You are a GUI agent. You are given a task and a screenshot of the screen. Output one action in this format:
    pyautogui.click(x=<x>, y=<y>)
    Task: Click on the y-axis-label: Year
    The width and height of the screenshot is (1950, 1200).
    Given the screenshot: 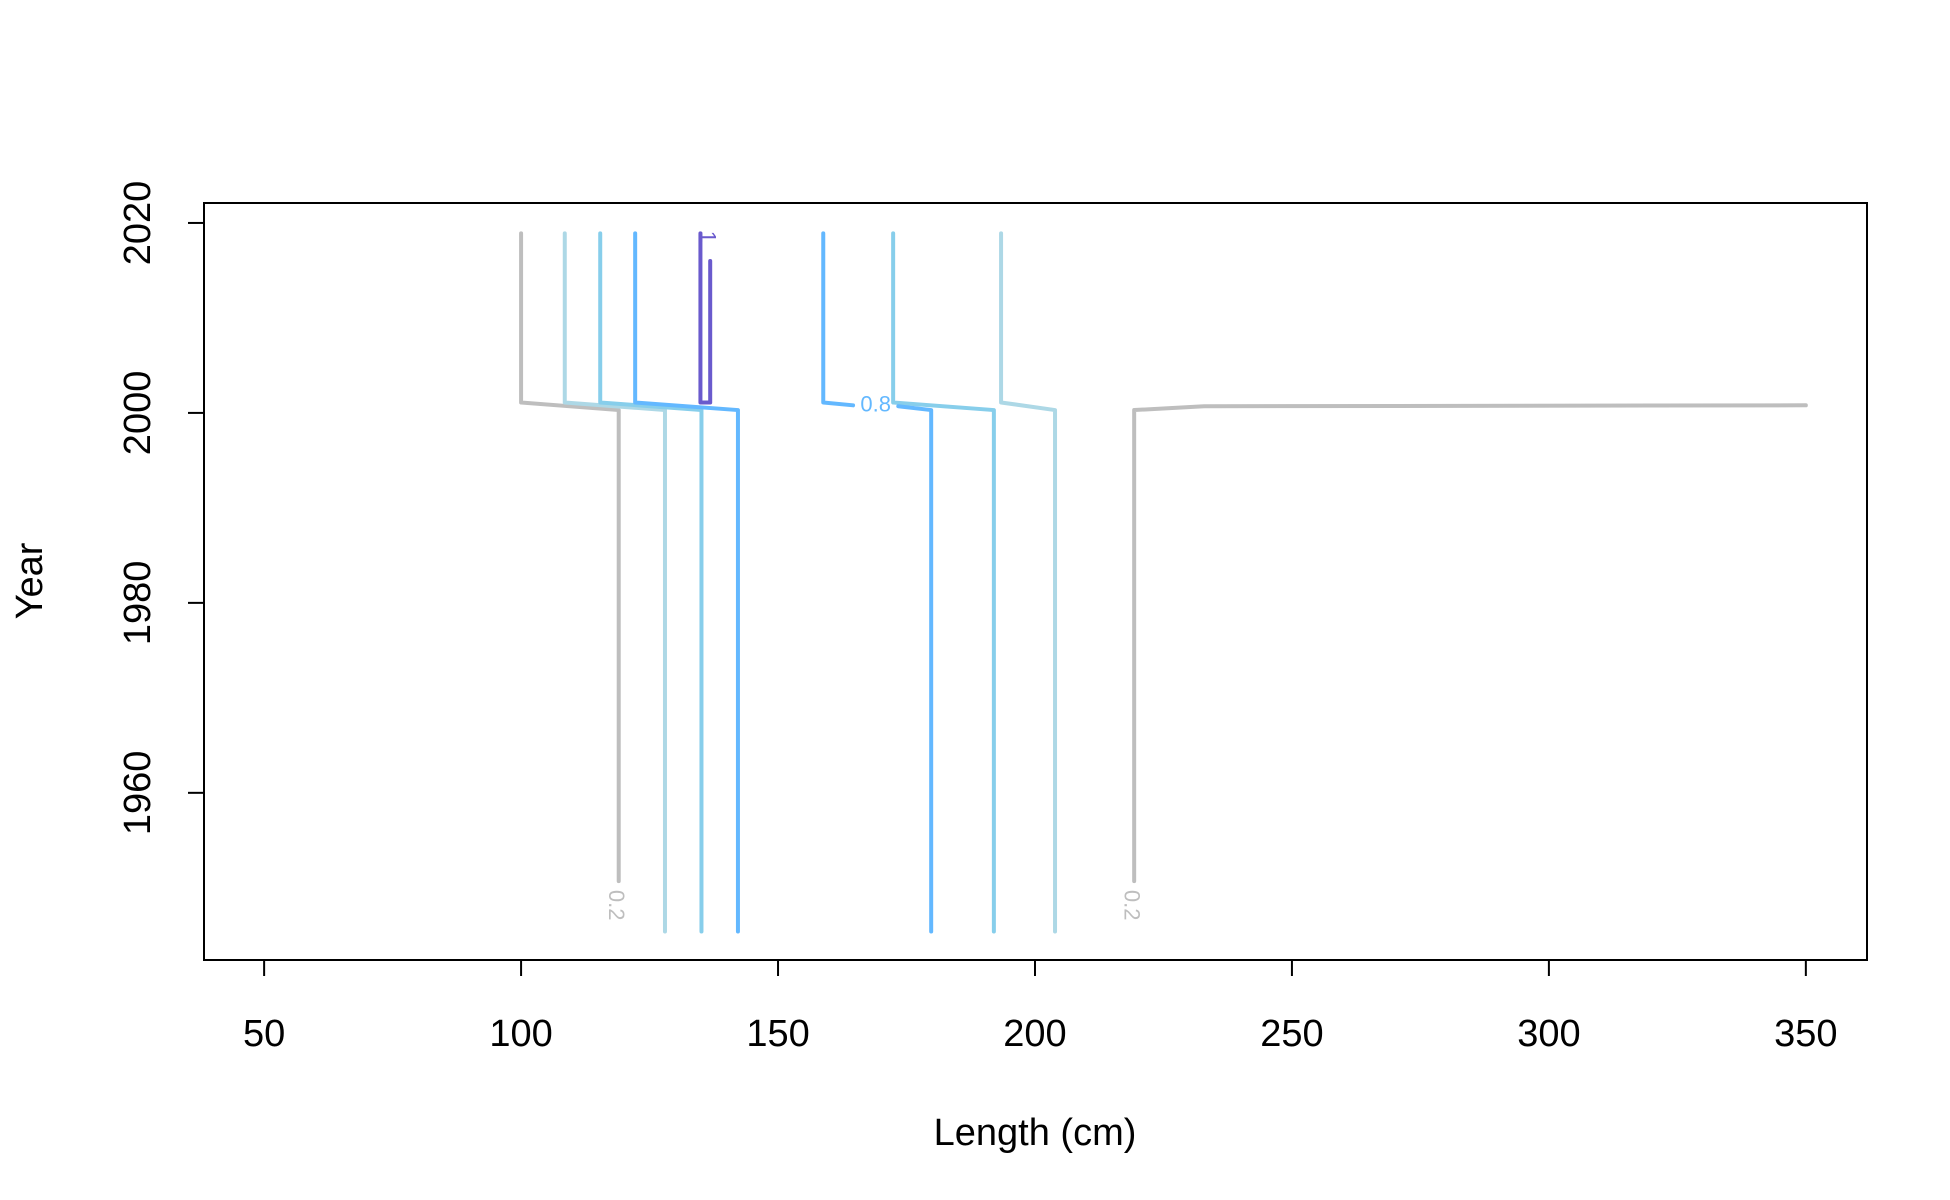 What is the action you would take?
    pyautogui.click(x=30, y=580)
    